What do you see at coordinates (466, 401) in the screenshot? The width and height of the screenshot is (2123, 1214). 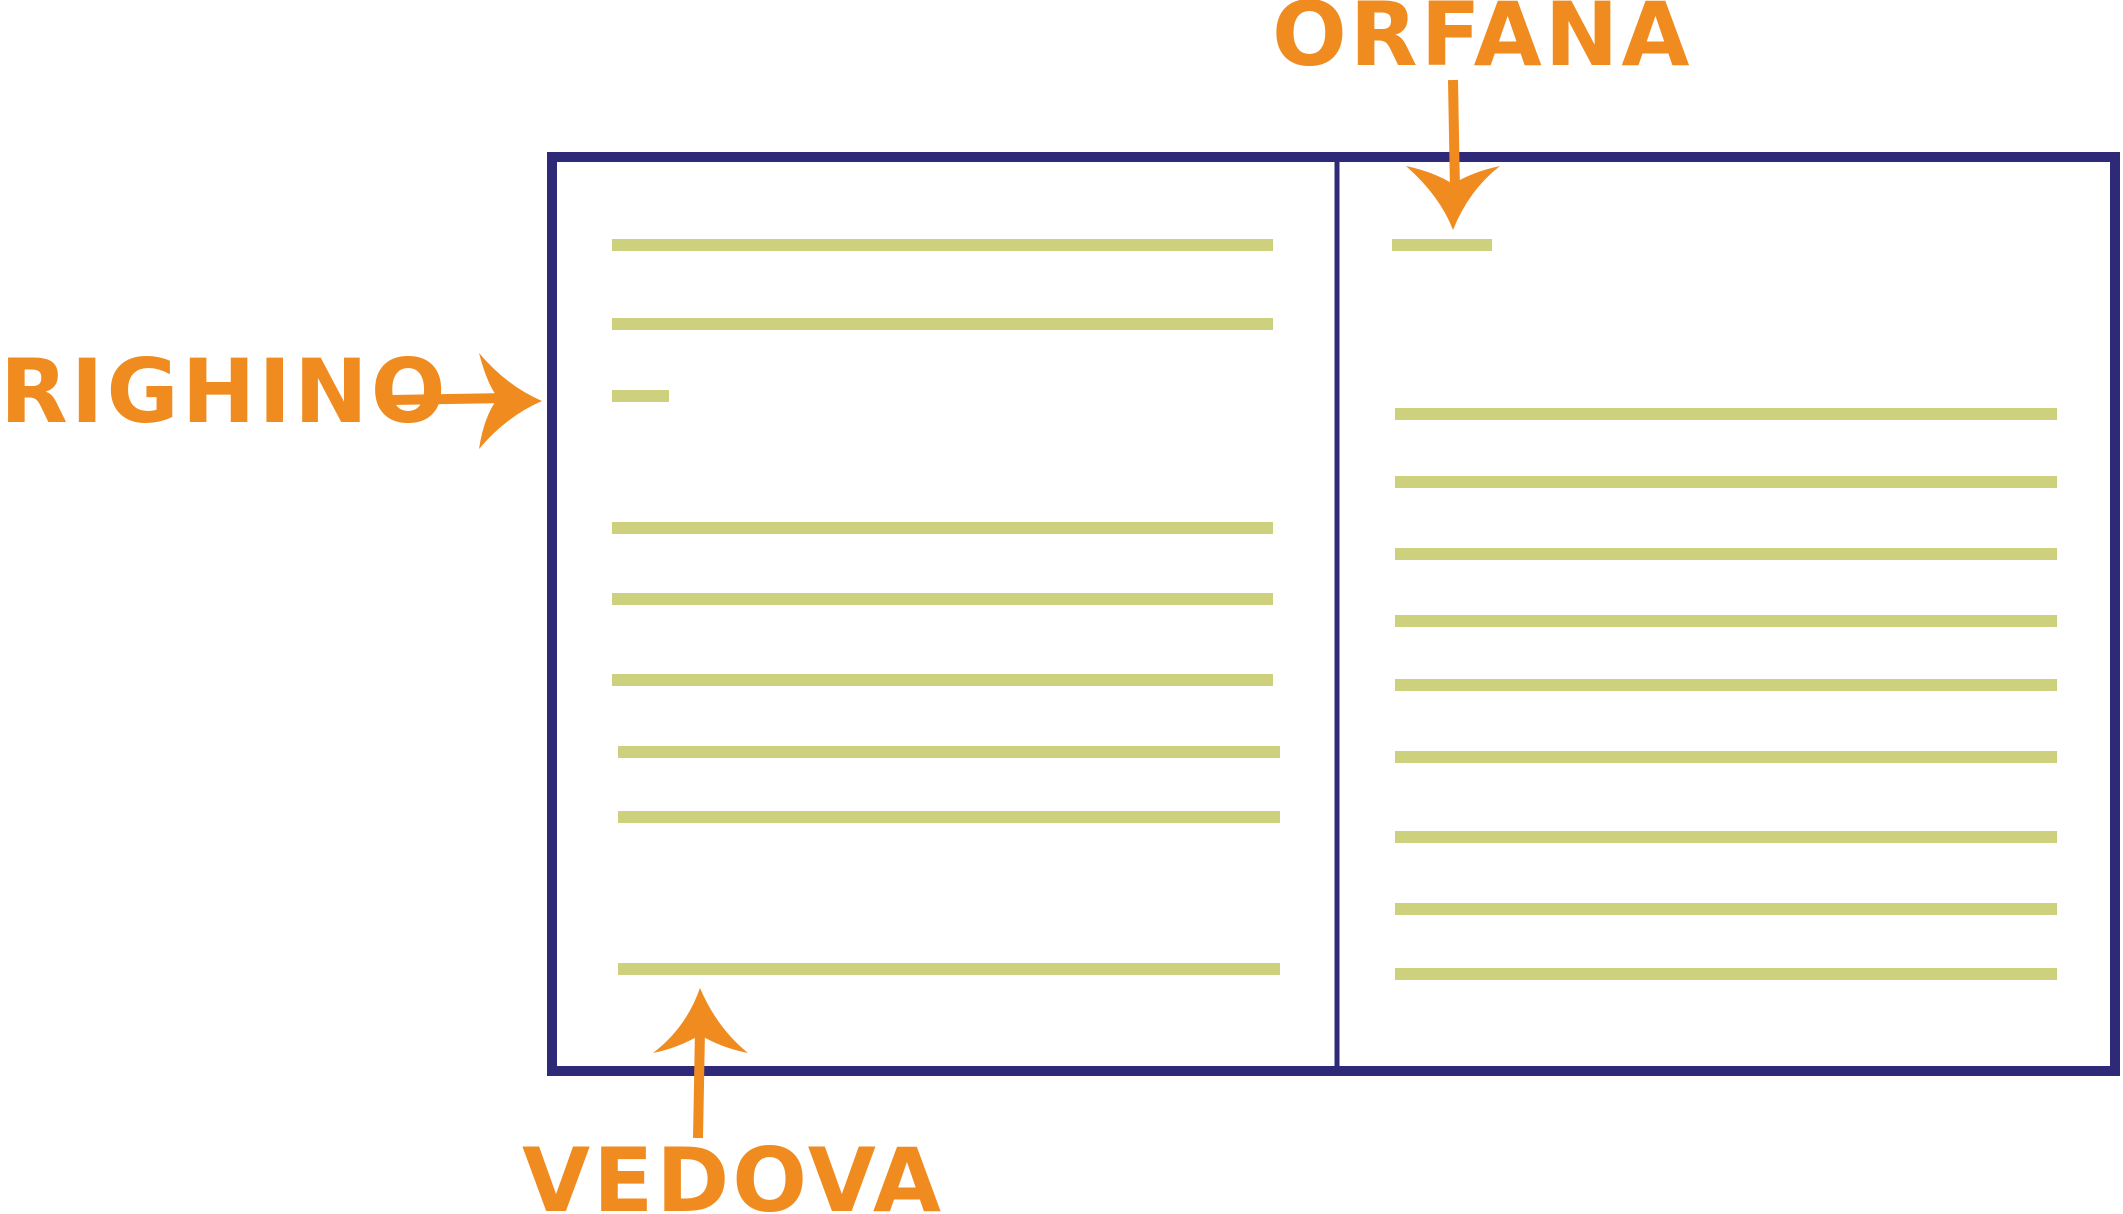 I see `righino-arrow-icon` at bounding box center [466, 401].